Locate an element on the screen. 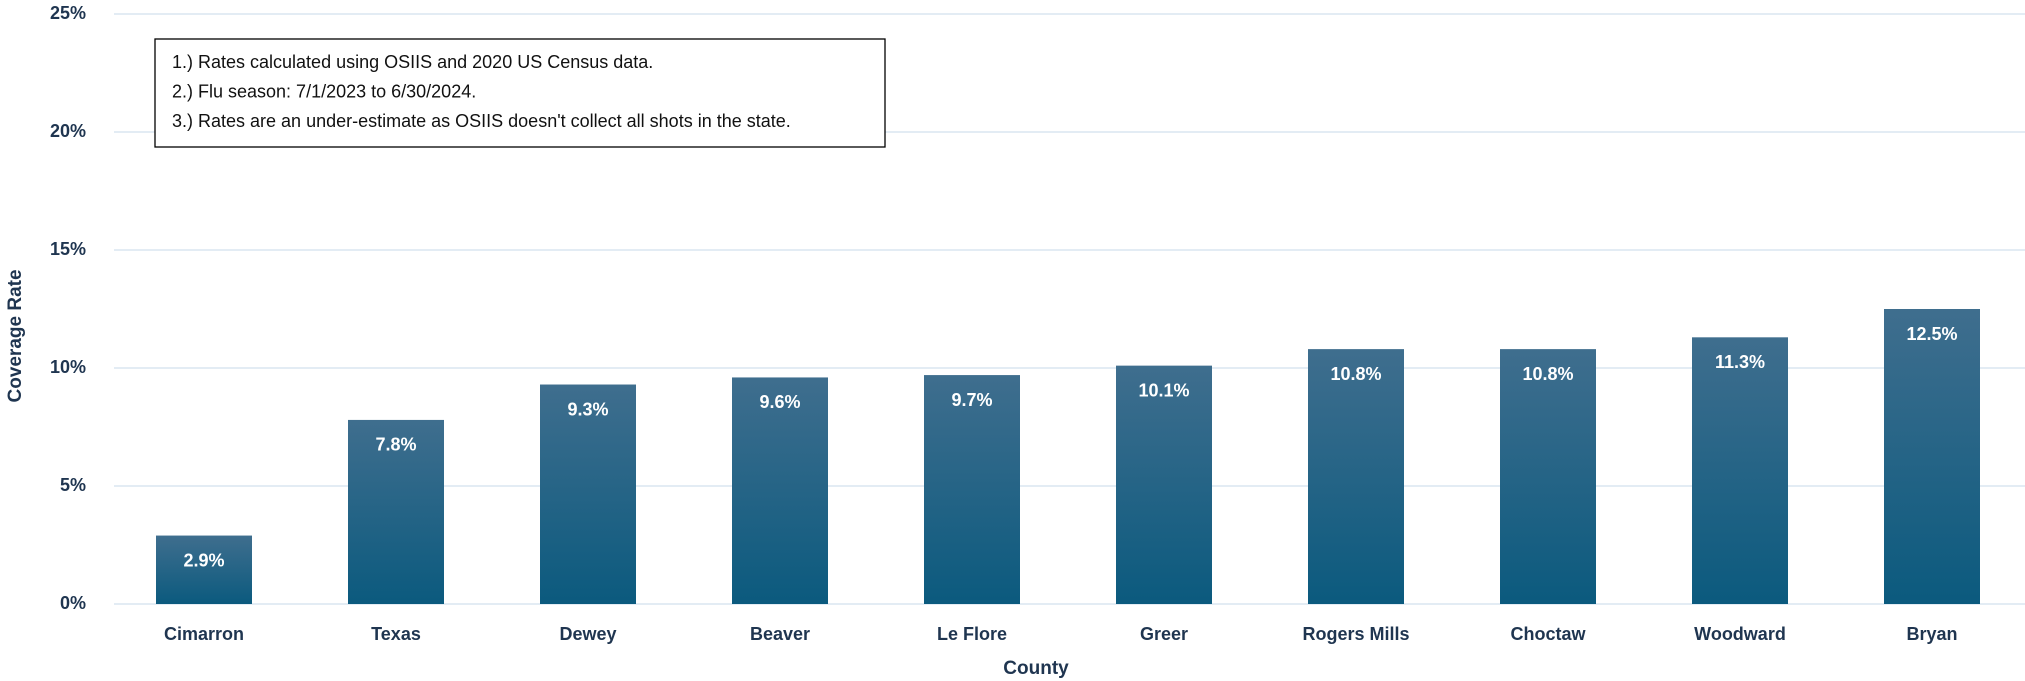 The width and height of the screenshot is (2025, 681). x-tick-label: Texas is located at coordinates (396, 634).